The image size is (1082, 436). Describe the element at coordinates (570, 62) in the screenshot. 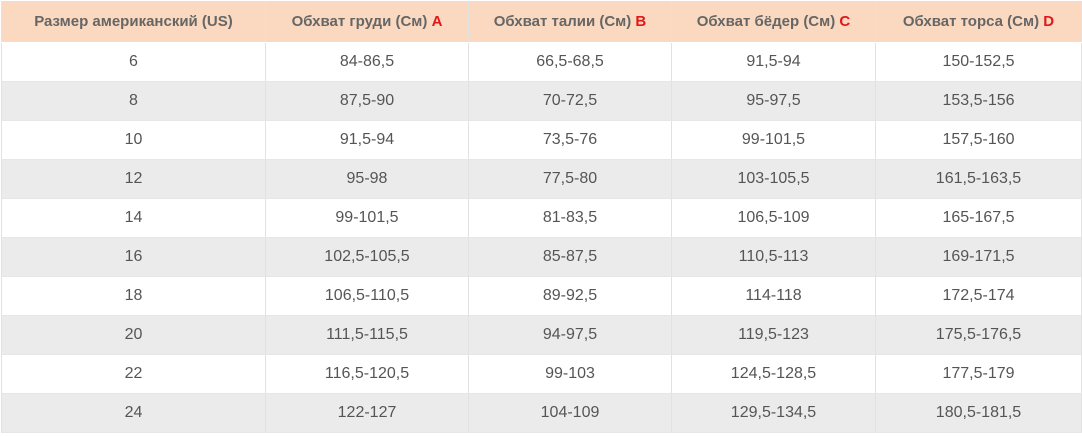

I see `table-cell: 66,5-68,5` at that location.